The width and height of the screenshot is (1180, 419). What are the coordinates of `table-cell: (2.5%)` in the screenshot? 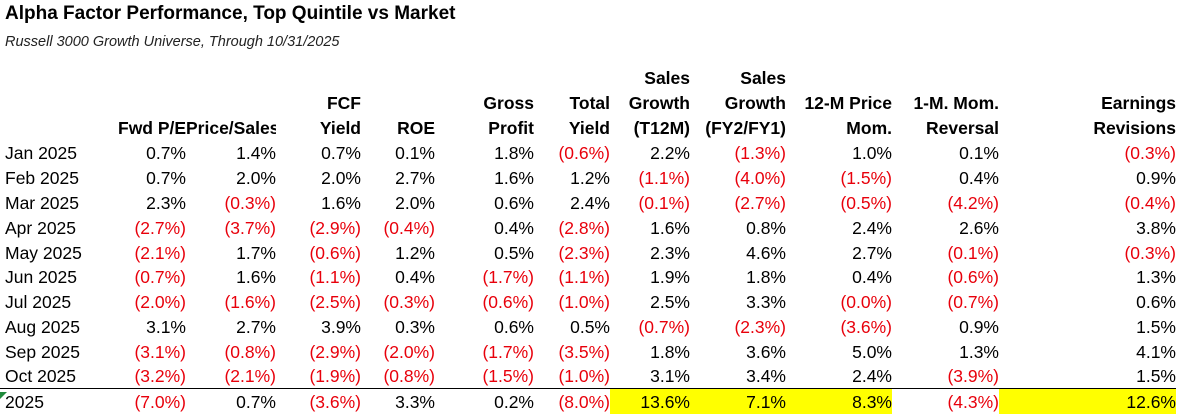 It's located at (335, 302).